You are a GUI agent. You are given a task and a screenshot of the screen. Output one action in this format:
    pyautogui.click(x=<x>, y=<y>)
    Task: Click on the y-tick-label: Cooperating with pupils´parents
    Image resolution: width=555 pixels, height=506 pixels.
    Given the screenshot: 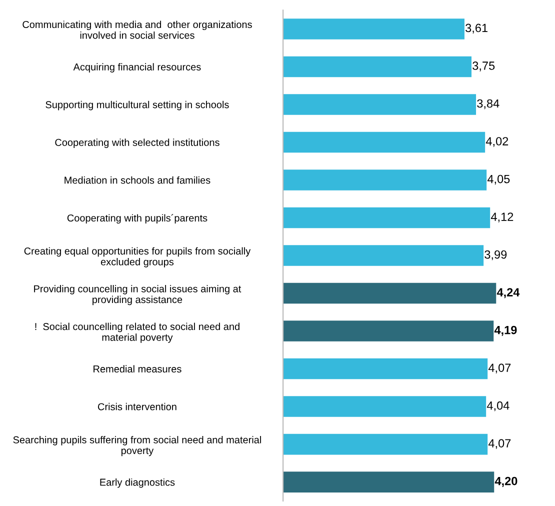 What is the action you would take?
    pyautogui.click(x=137, y=219)
    